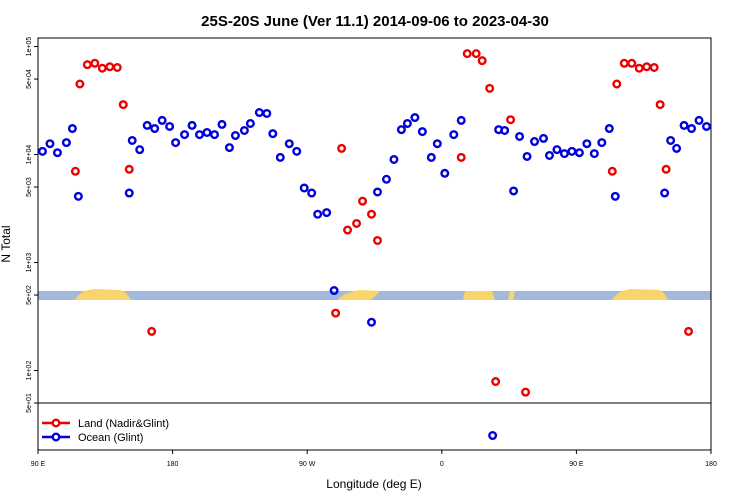  I want to click on legend-label: Ocean (Glint), so click(110, 438).